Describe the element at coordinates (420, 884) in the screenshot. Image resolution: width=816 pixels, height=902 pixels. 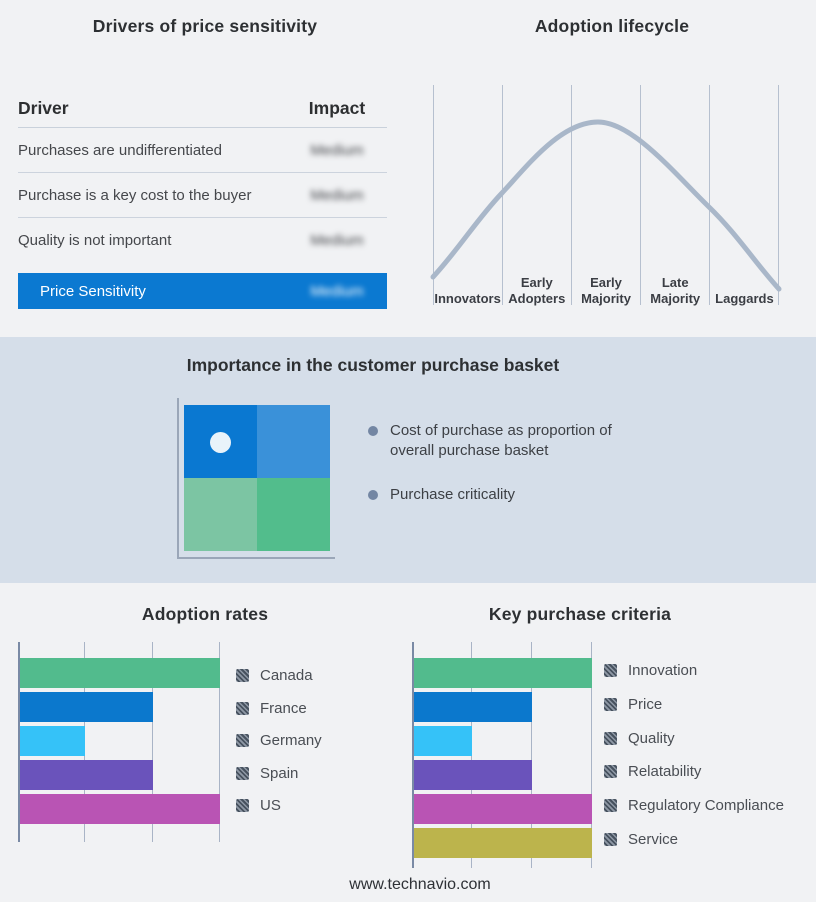
I see `website-url: www.technavio.com` at that location.